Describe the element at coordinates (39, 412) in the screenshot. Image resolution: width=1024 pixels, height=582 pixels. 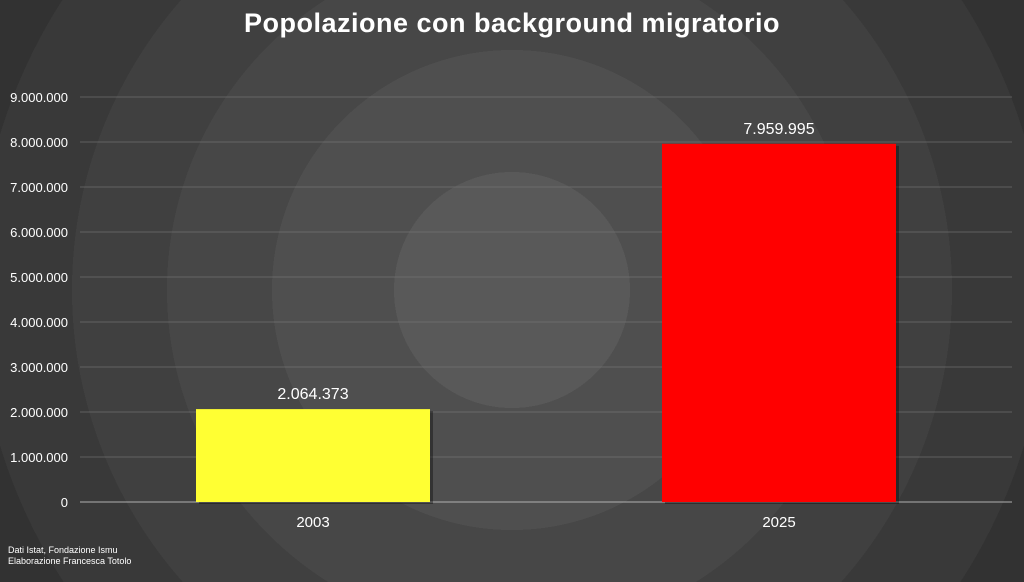
I see `y-tick-label: 2.000.000` at that location.